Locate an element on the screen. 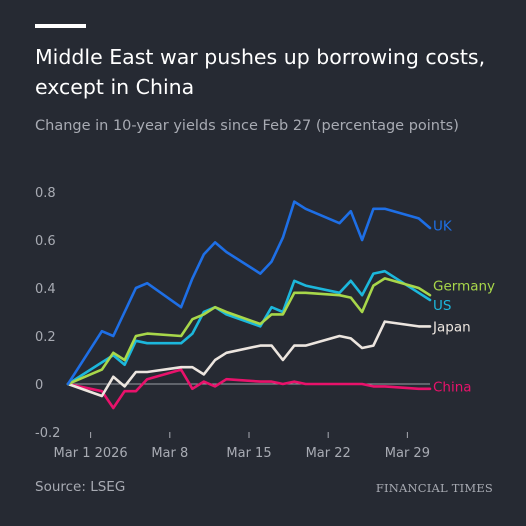 This screenshot has height=526, width=526. publisher-logo: FINANCIAL TIMES is located at coordinates (434, 488).